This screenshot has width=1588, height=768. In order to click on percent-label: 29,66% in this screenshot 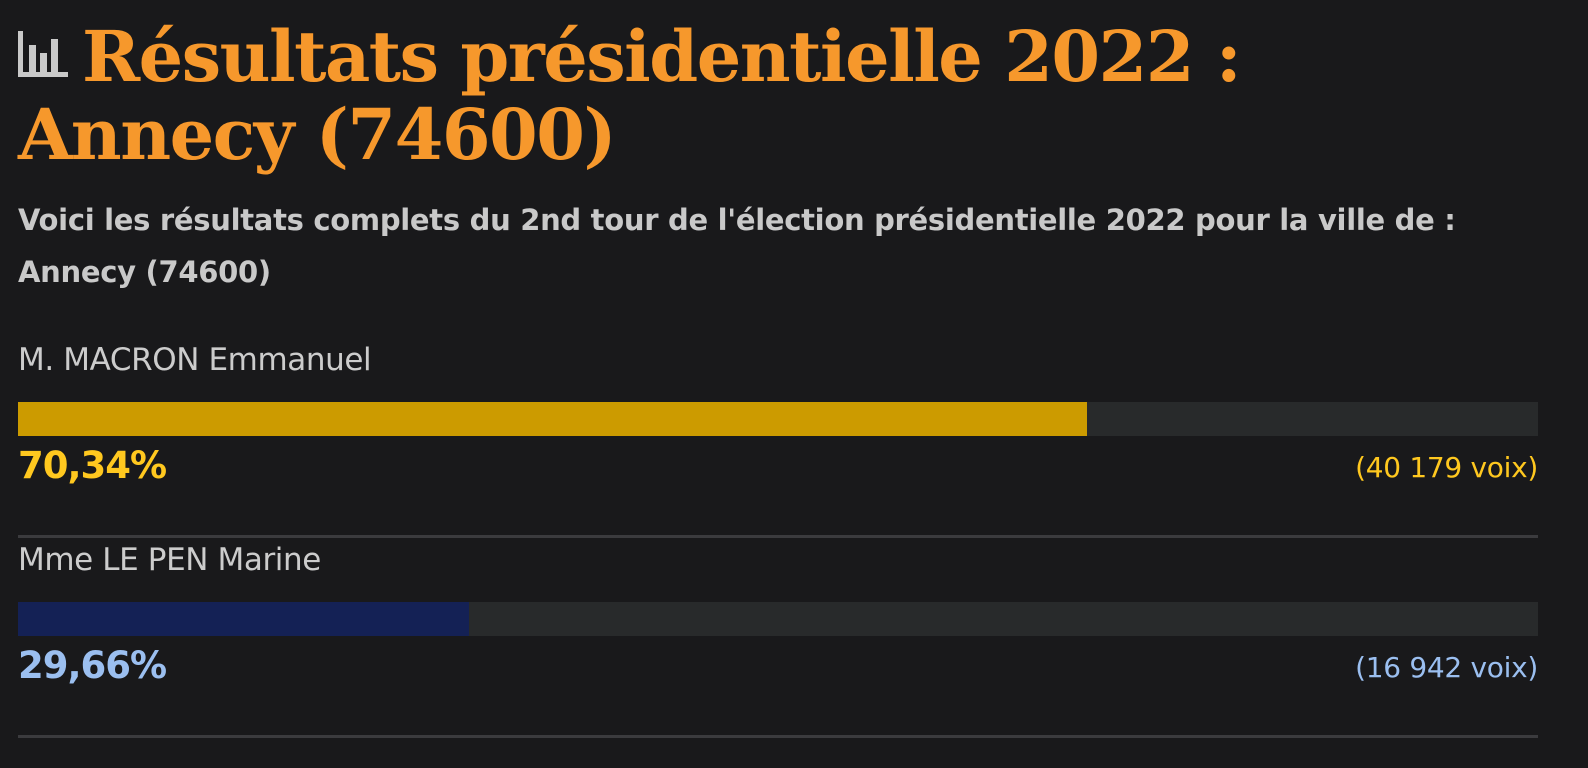, I will do `click(92, 665)`.